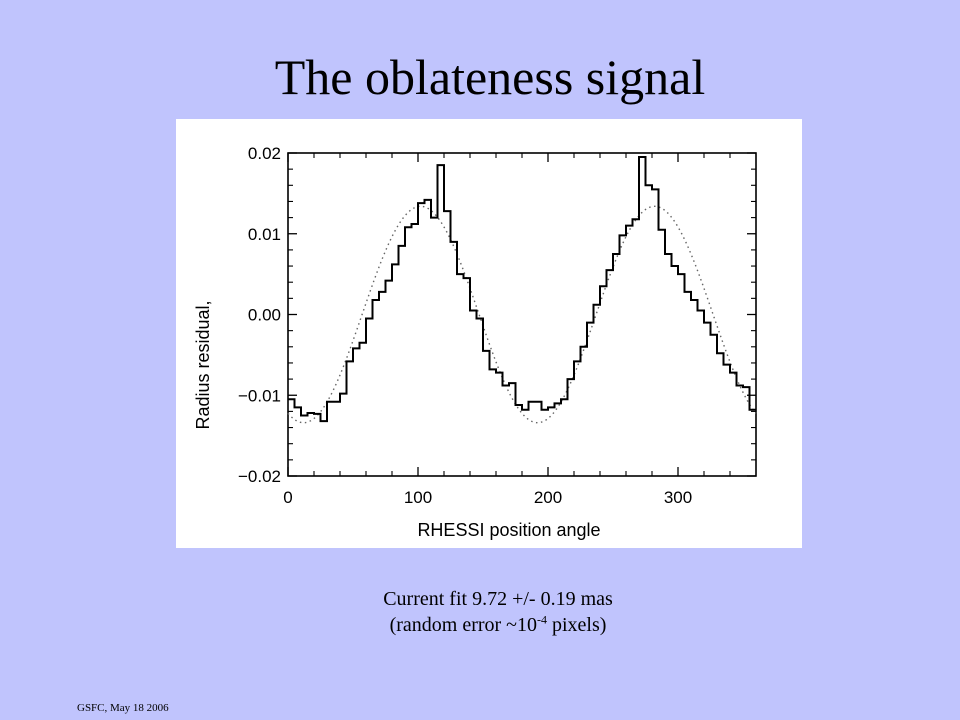  I want to click on y-tick-label: −0.01, so click(259, 395).